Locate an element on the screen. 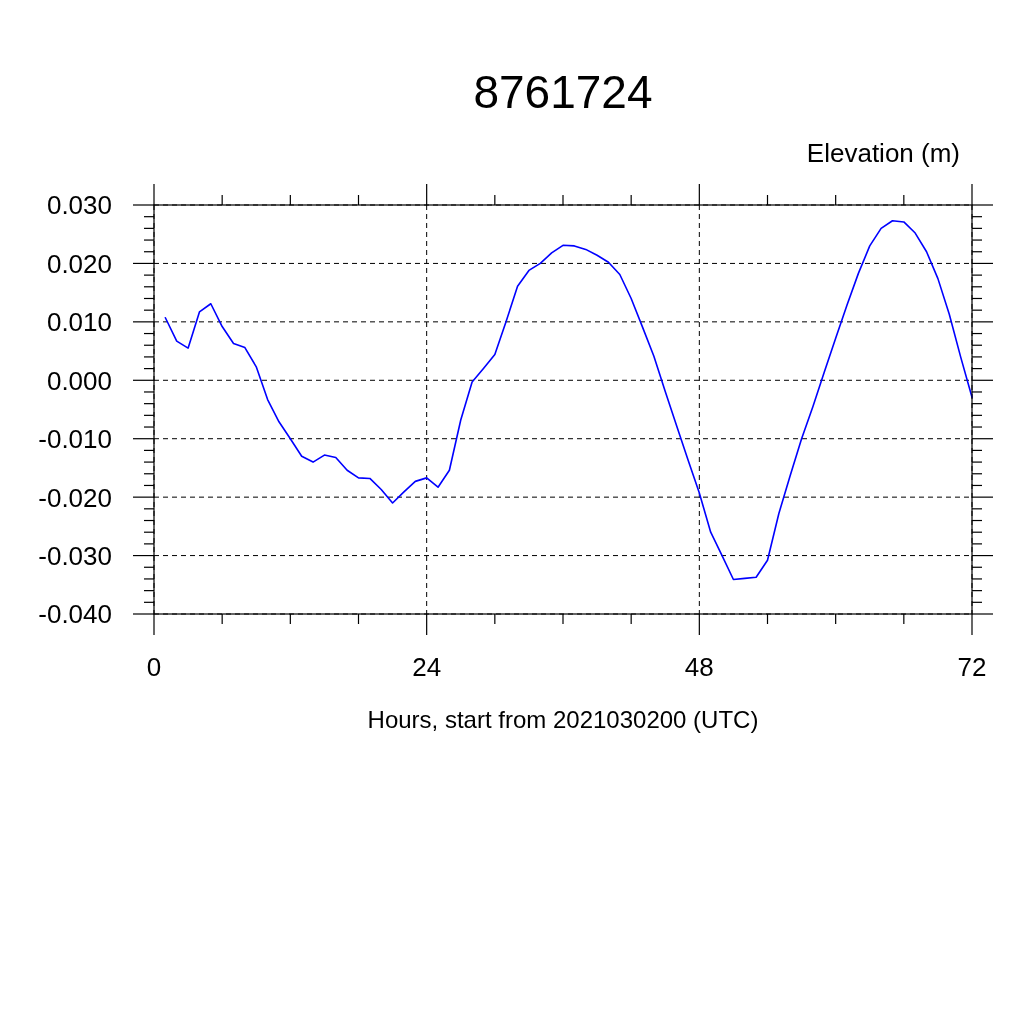  y-tick-label: 0.030 is located at coordinates (79, 205).